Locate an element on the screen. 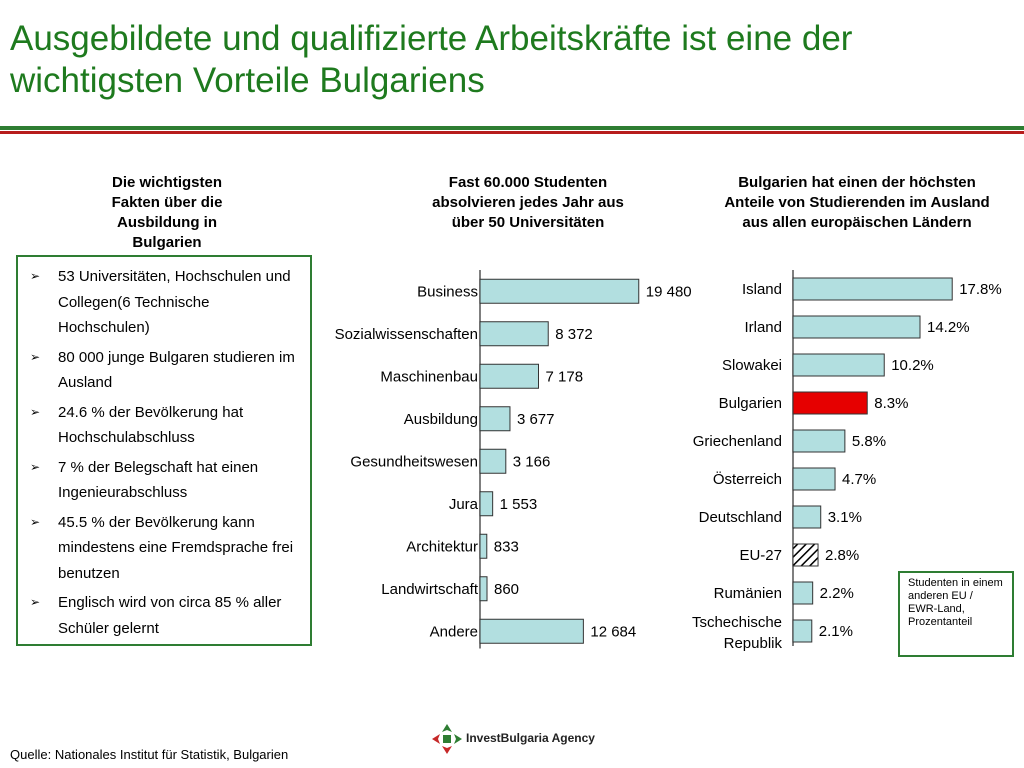 The height and width of the screenshot is (768, 1024). category-label: Island is located at coordinates (762, 289).